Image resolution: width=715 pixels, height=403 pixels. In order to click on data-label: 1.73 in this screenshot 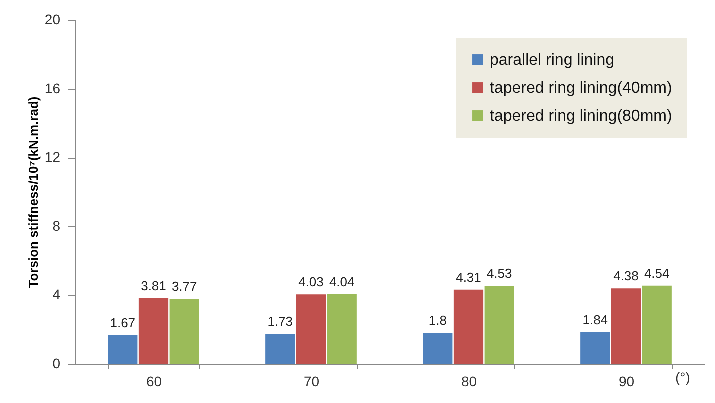, I will do `click(281, 322)`.